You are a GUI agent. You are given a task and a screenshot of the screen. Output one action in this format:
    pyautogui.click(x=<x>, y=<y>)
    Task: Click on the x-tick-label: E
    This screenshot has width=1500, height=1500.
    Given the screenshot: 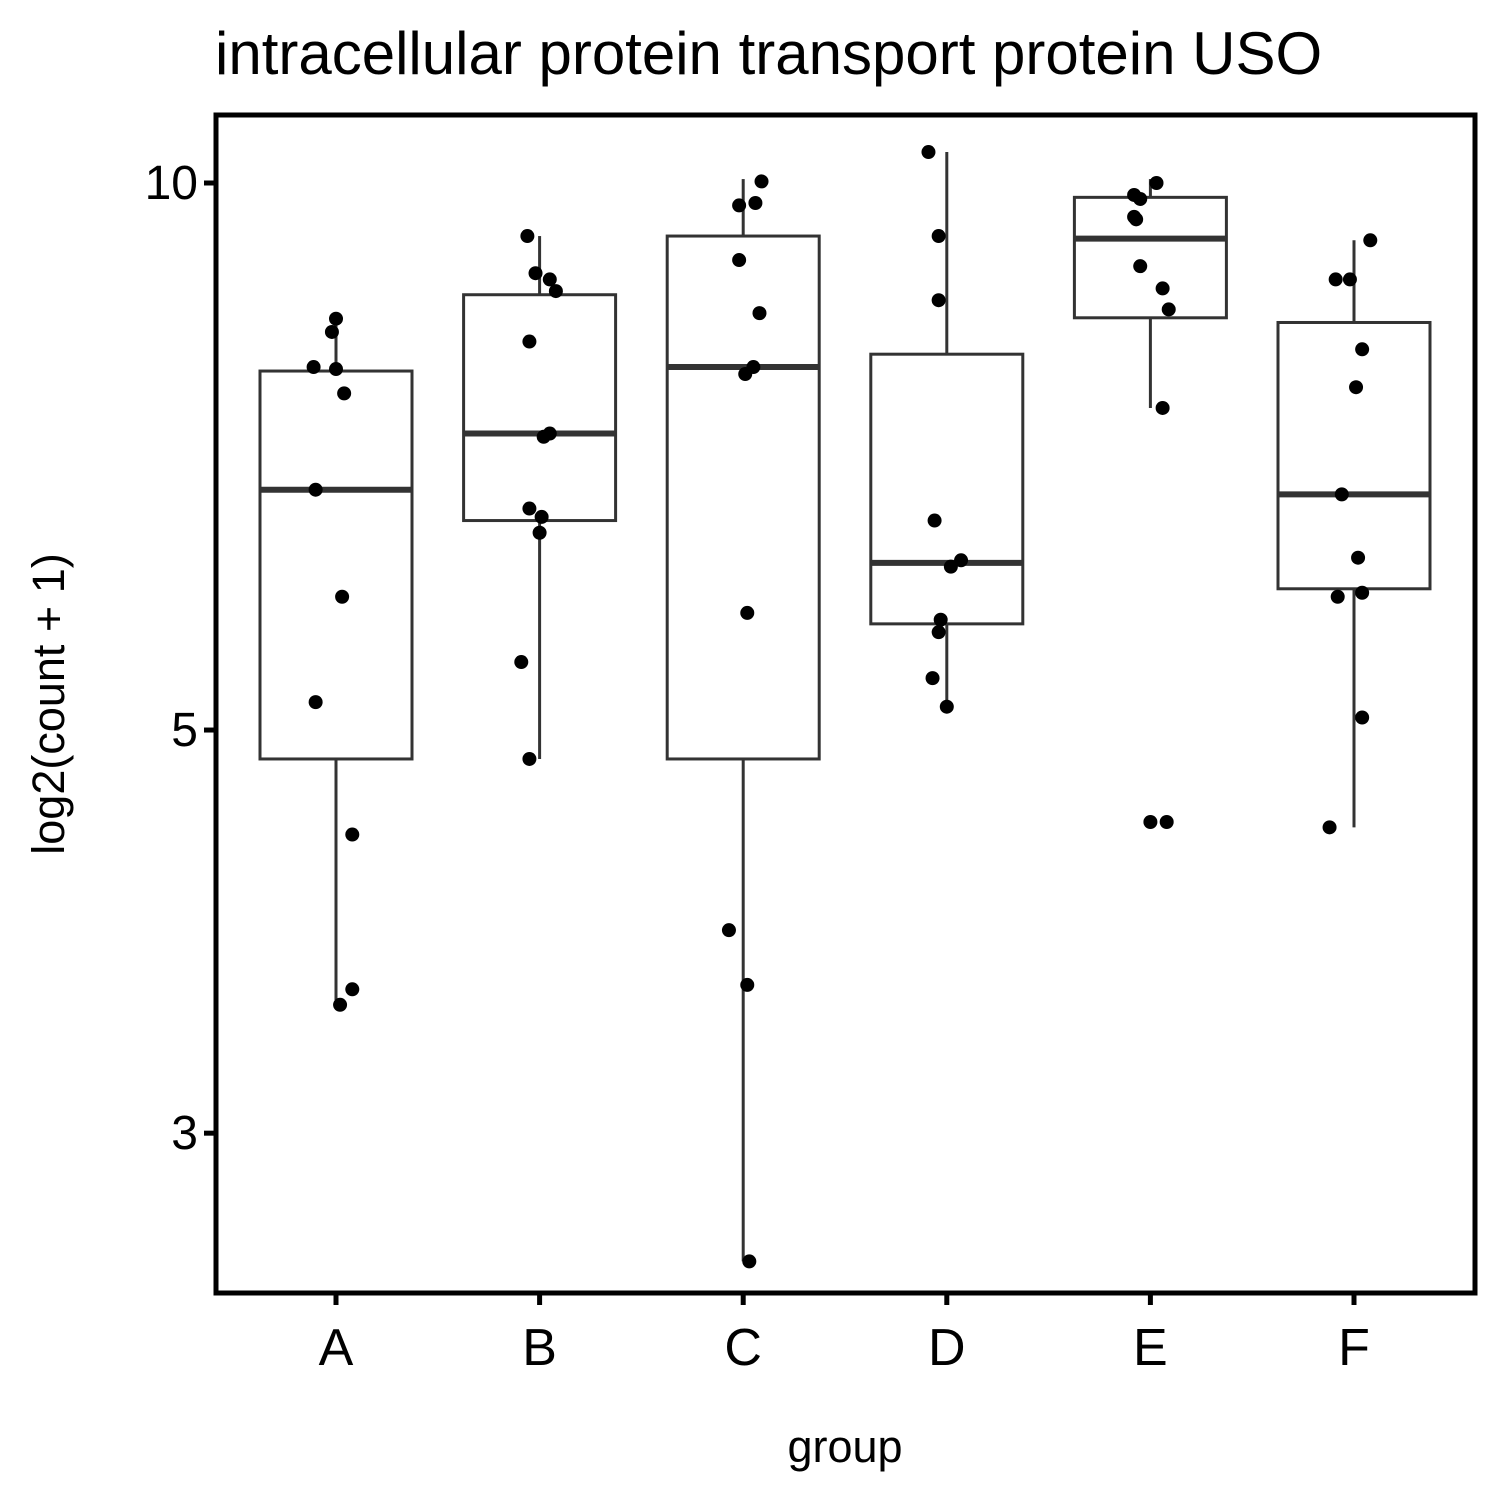 What is the action you would take?
    pyautogui.click(x=1150, y=1348)
    